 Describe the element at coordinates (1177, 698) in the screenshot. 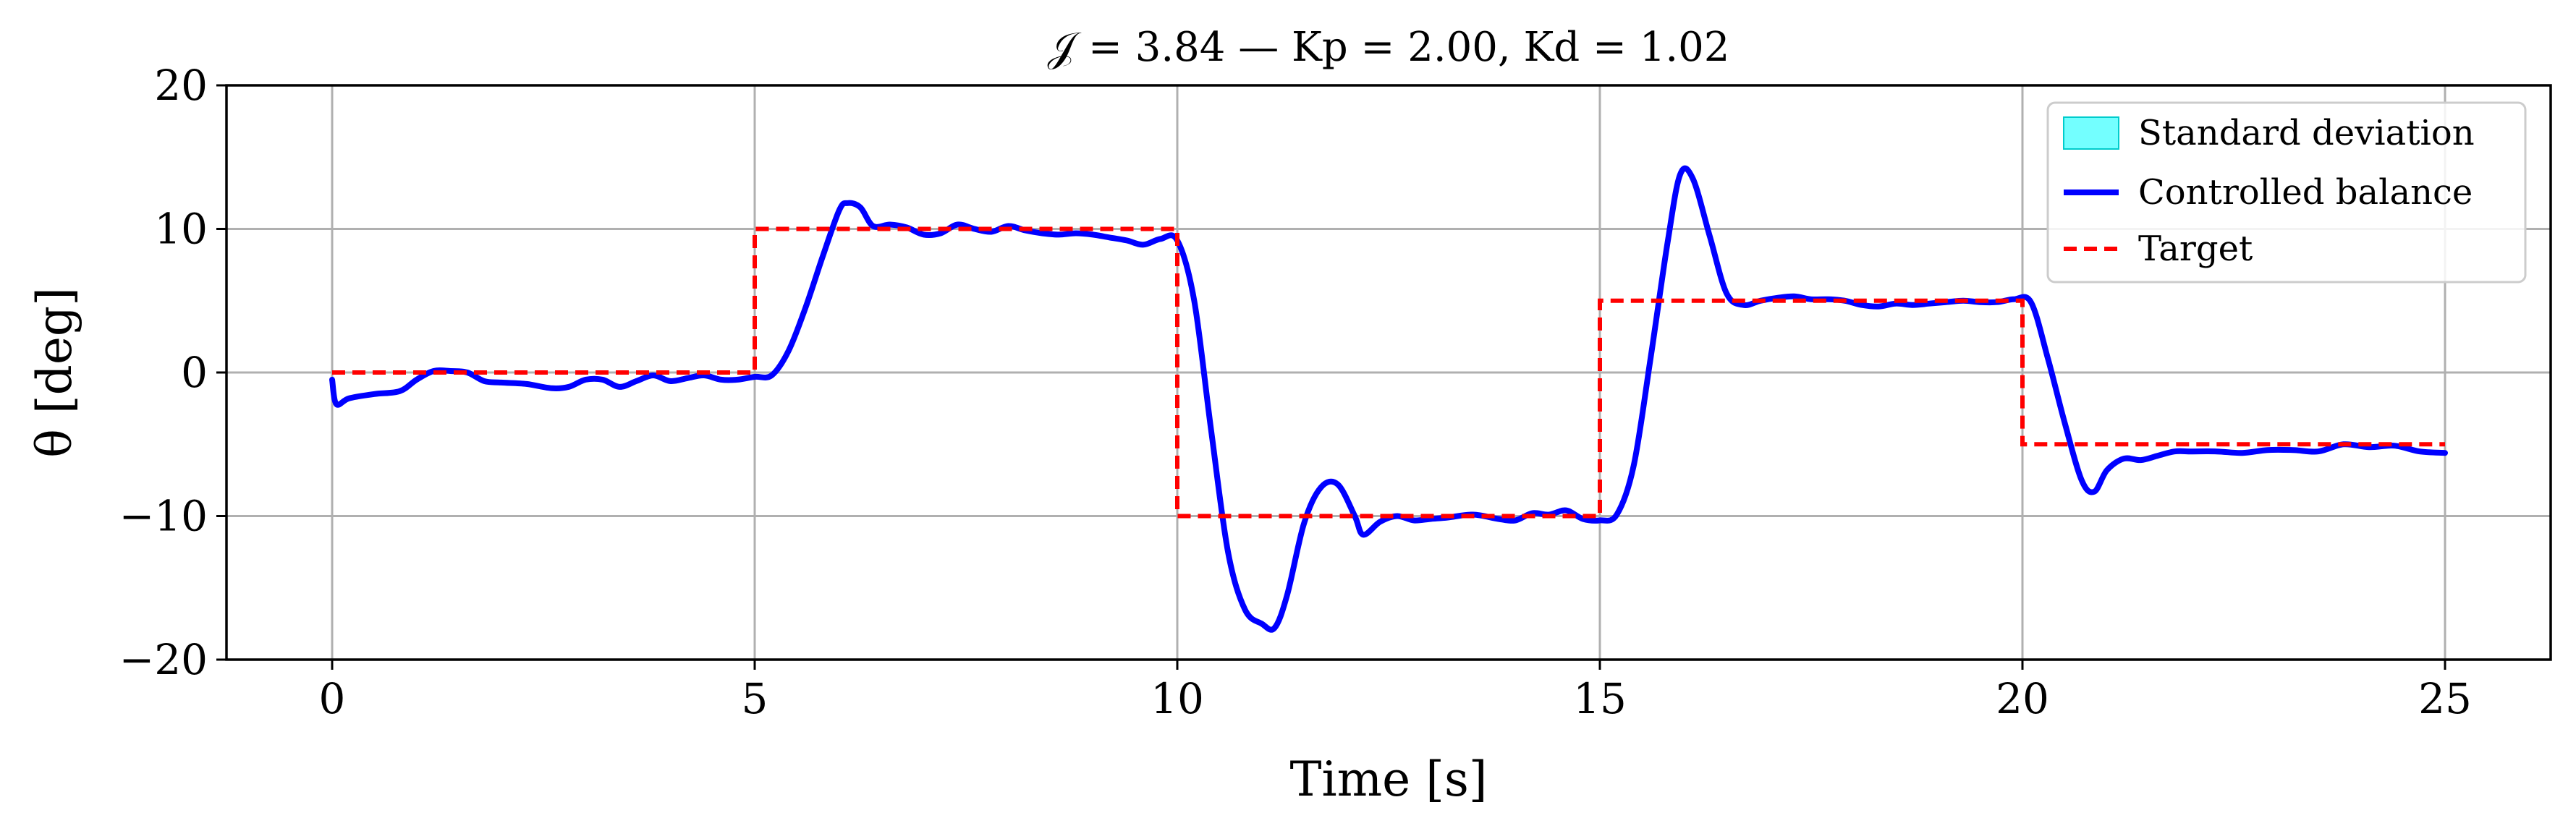

I see `x-tick-label: 10` at that location.